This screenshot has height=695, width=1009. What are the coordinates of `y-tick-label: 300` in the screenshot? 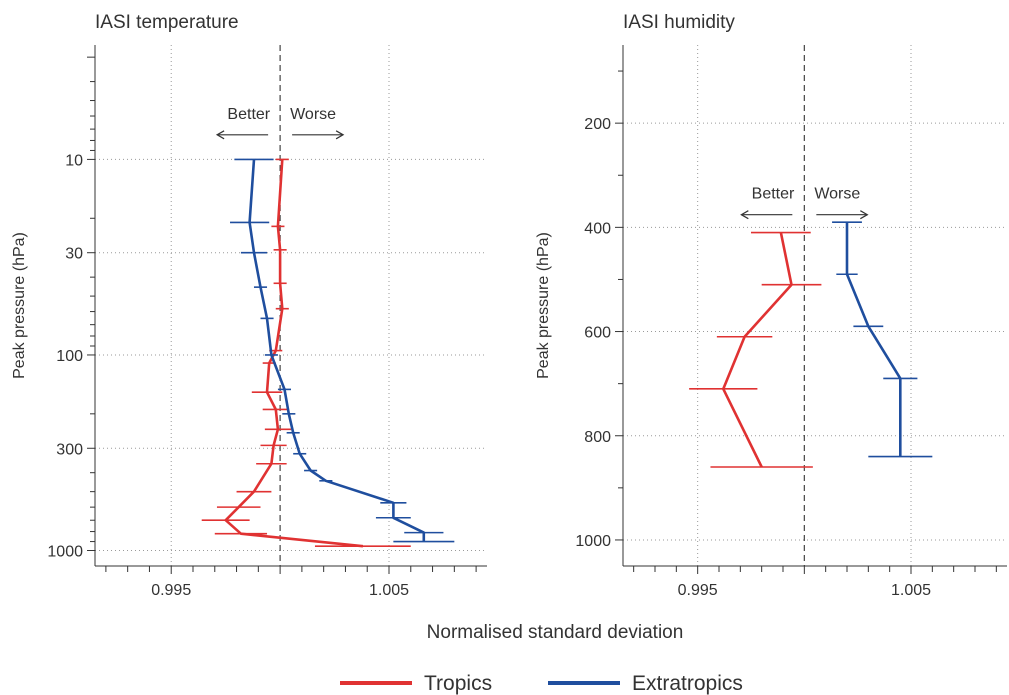 It's located at (69, 449).